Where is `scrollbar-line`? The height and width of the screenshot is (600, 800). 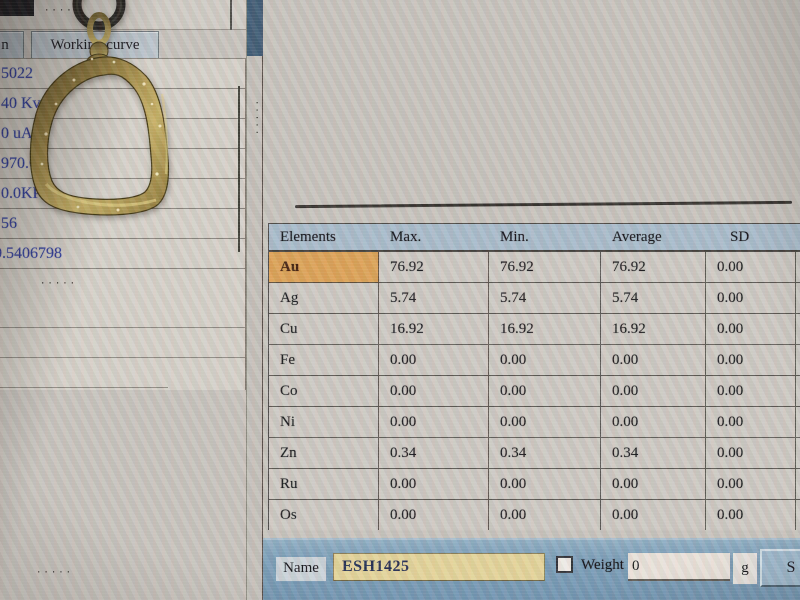 scrollbar-line is located at coordinates (239, 169).